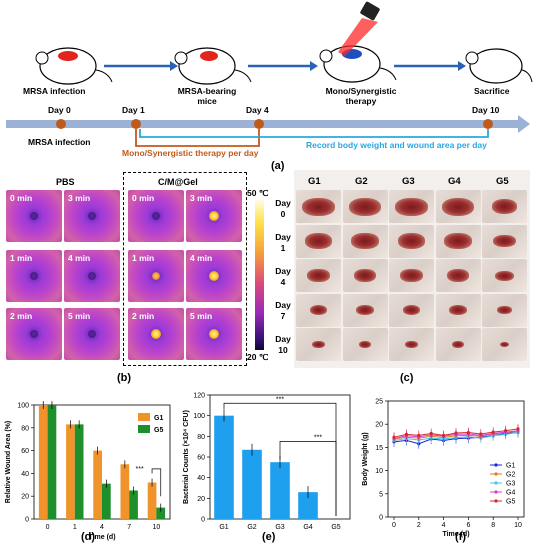 This screenshot has height=550, width=537. What do you see at coordinates (314, 181) in the screenshot?
I see `wound-group-label: G1` at bounding box center [314, 181].